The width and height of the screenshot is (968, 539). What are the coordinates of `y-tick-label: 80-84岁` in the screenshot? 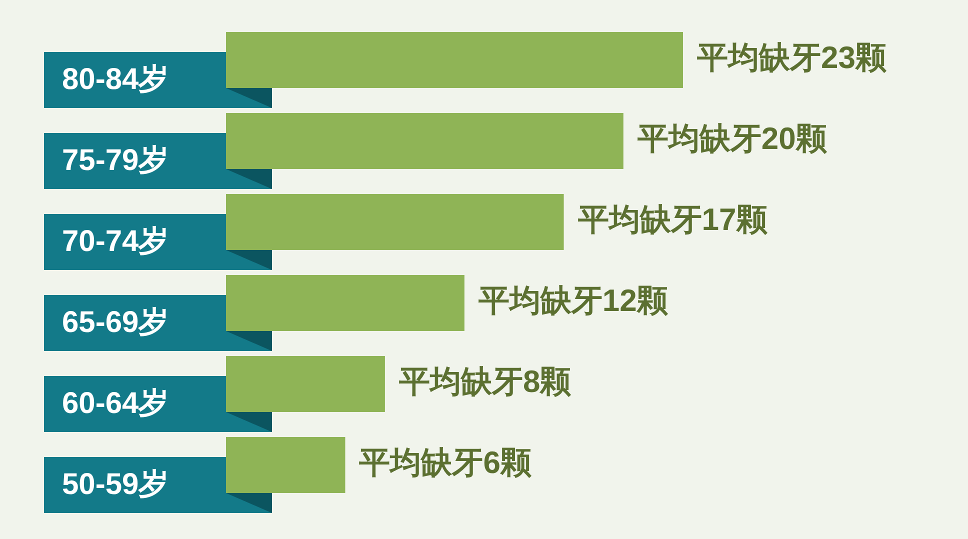 It's located at (115, 79).